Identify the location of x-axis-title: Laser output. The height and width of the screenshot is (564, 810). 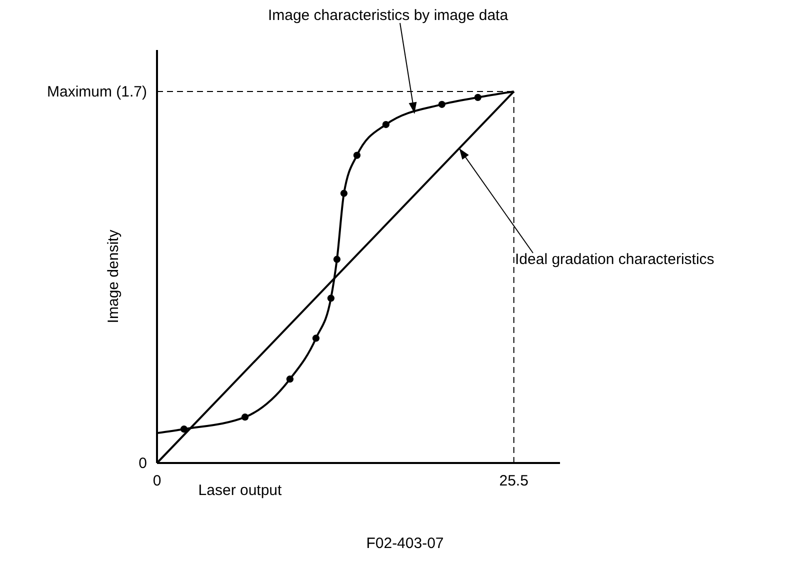
(240, 490).